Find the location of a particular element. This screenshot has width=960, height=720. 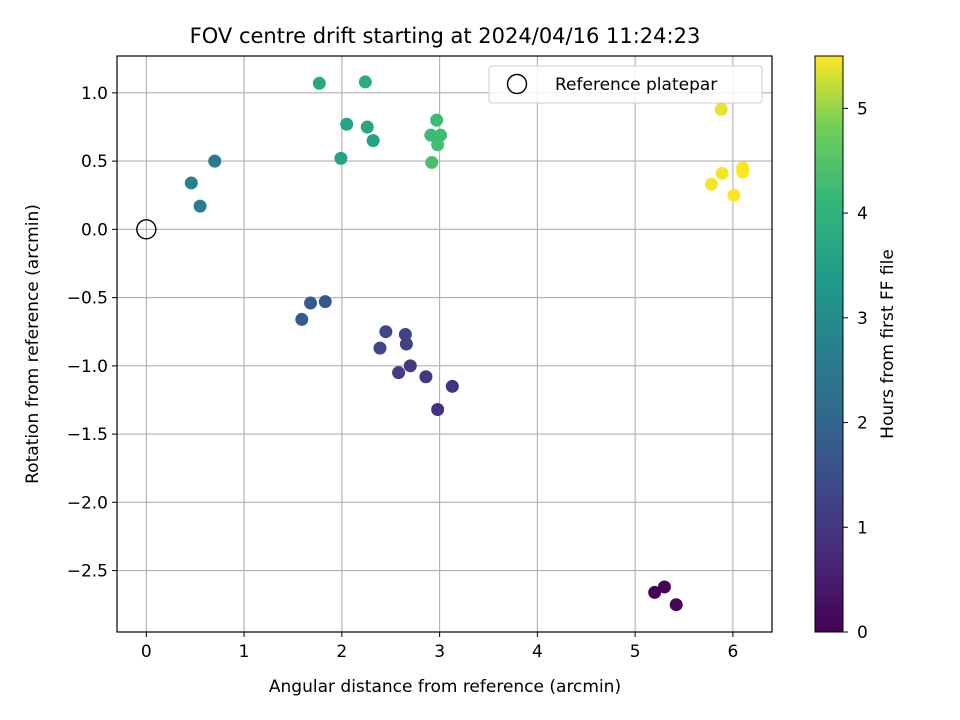

colorbar-tick-label: 0 is located at coordinates (862, 633).